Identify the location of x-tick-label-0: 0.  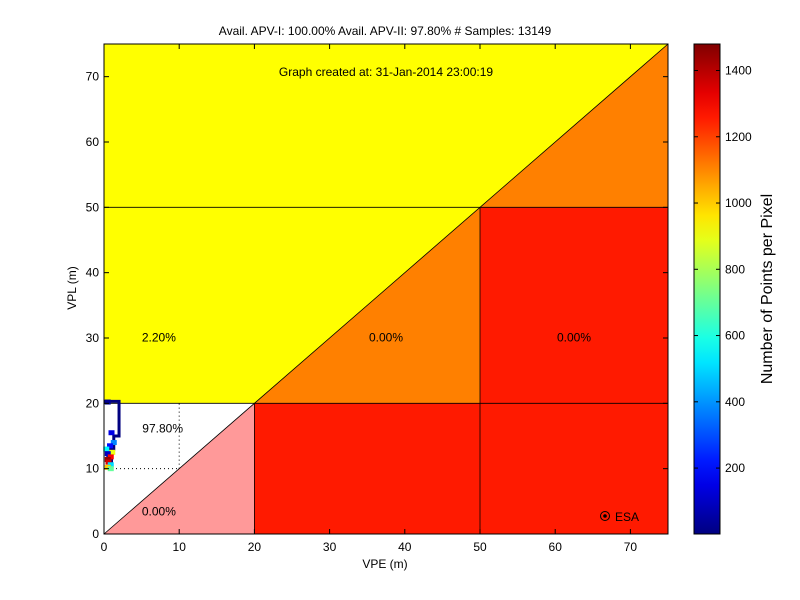
(104, 547).